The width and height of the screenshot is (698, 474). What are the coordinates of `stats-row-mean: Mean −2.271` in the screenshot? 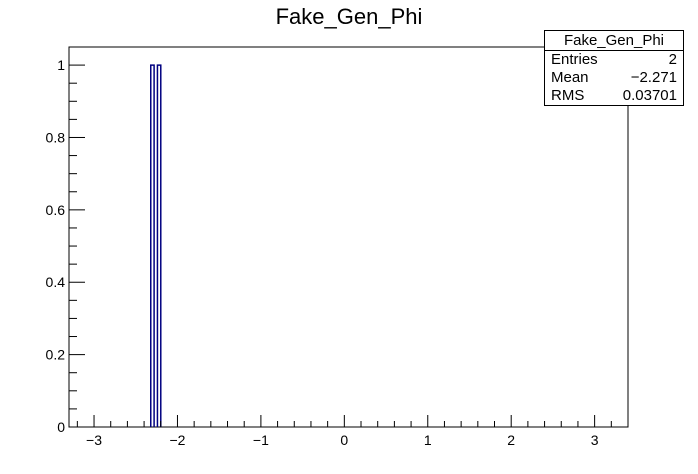 It's located at (614, 78).